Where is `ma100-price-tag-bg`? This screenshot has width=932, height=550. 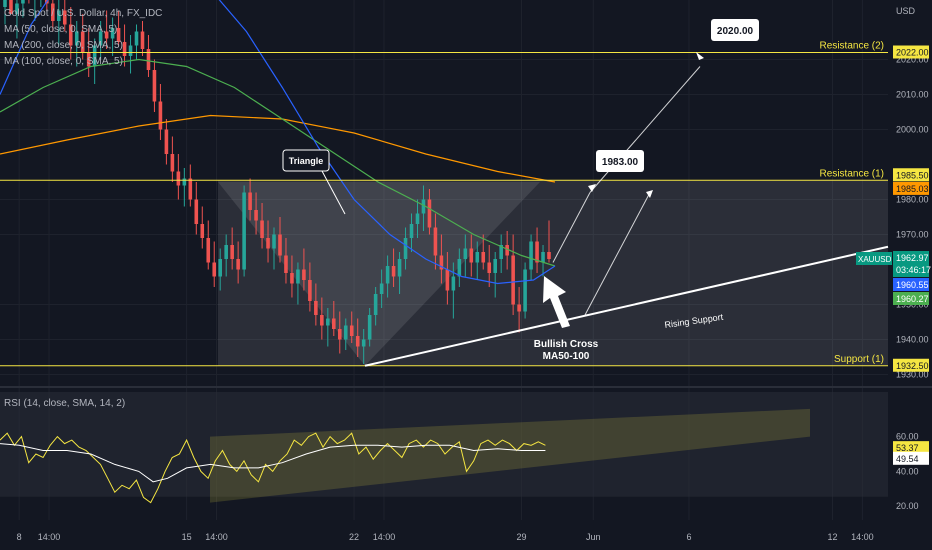
ma100-price-tag-bg is located at coordinates (911, 298).